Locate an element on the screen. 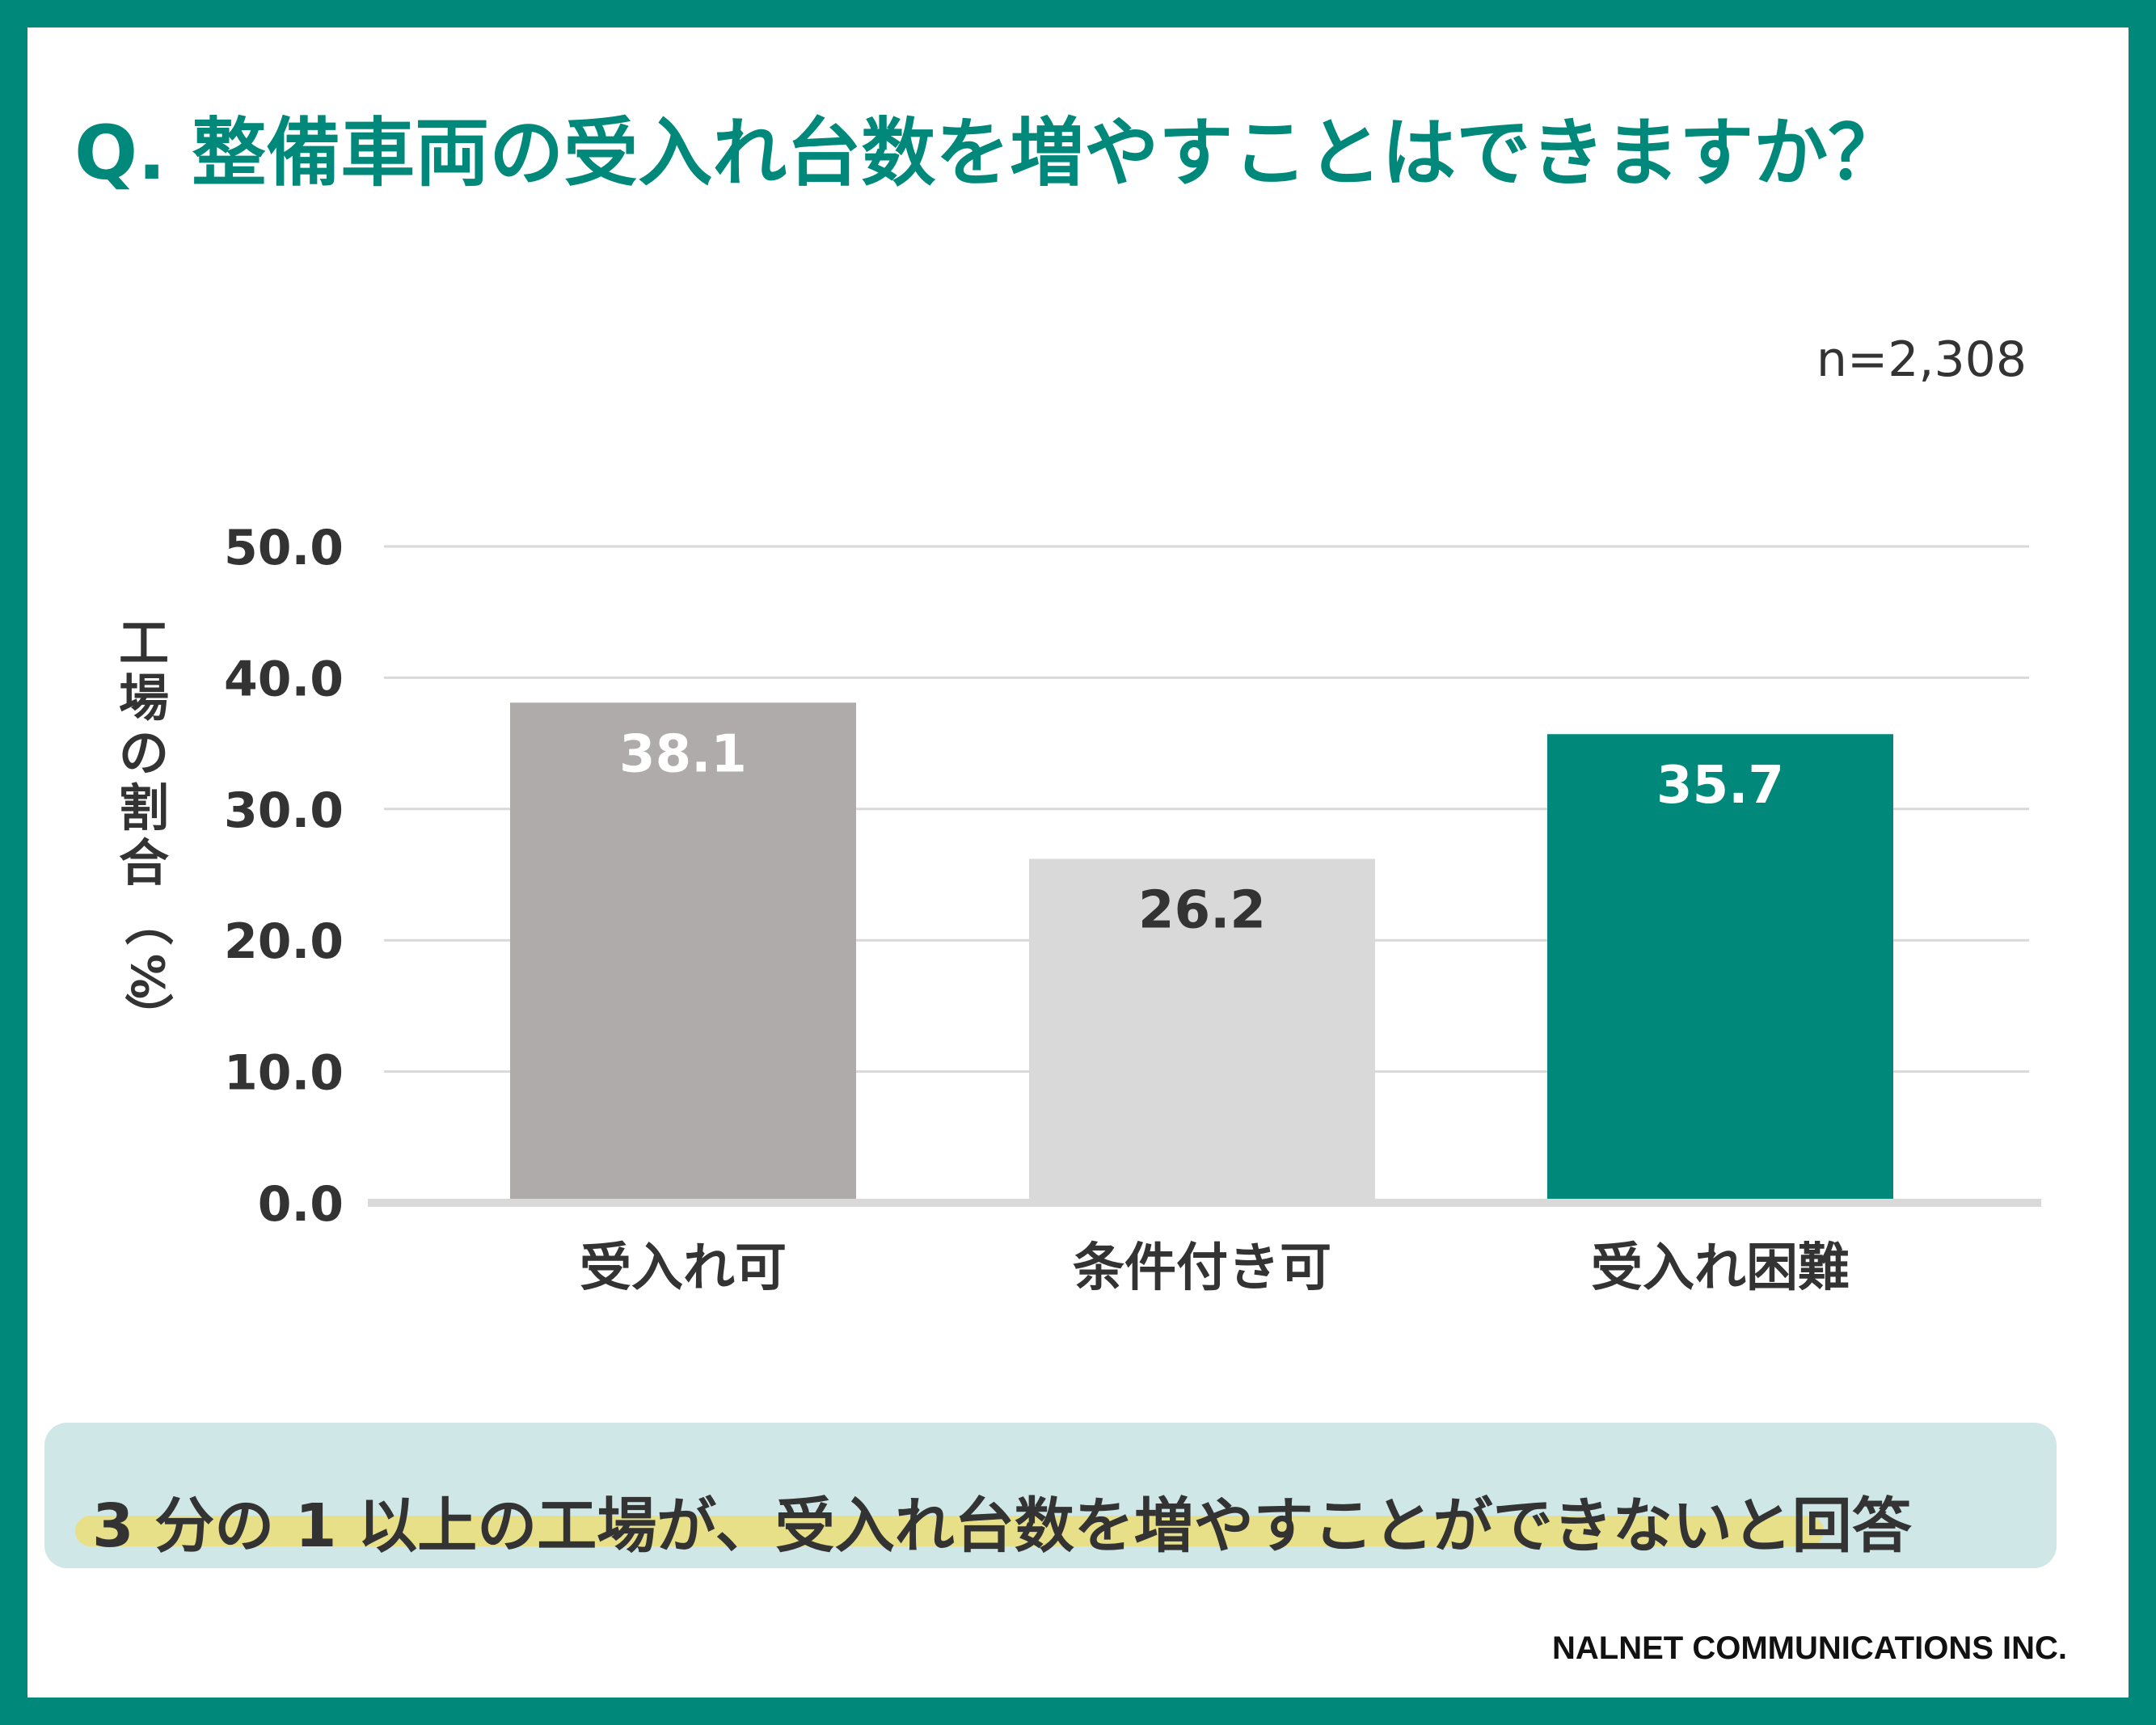 The width and height of the screenshot is (2156, 1725). y-axis-label-char: 場 is located at coordinates (144, 698).